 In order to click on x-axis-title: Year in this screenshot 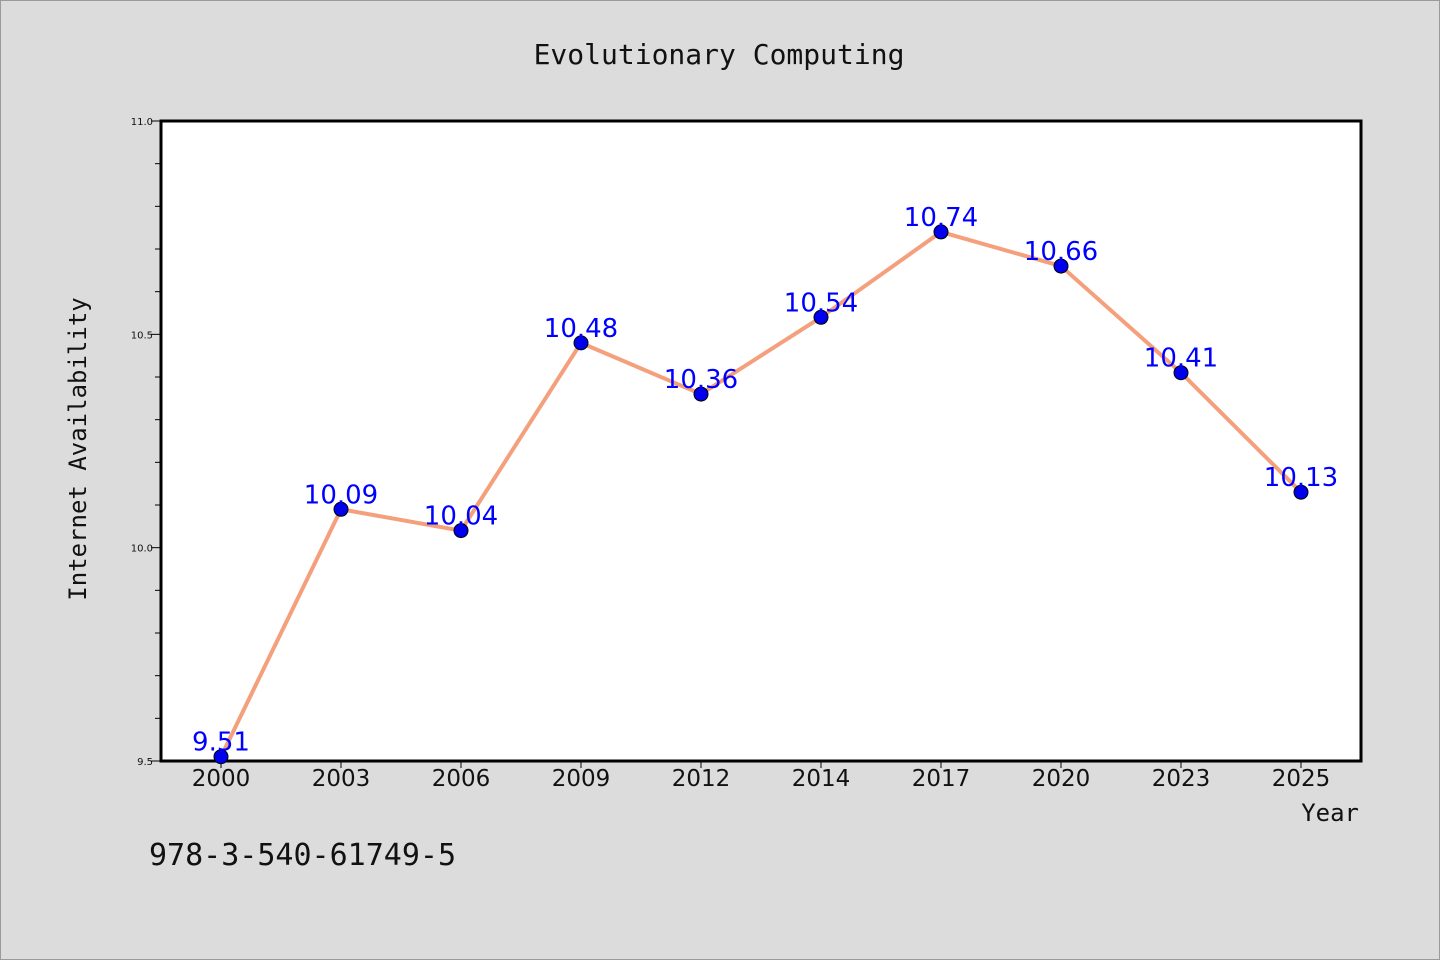, I will do `click(1330, 813)`.